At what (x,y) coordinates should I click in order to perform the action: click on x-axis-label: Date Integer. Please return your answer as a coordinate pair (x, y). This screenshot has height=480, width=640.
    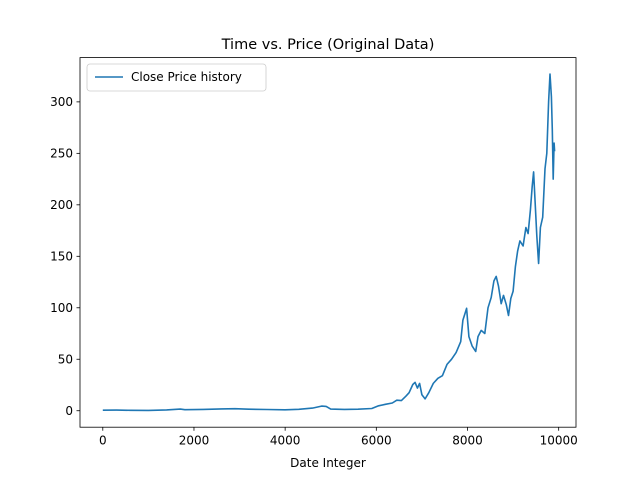
    Looking at the image, I should click on (328, 463).